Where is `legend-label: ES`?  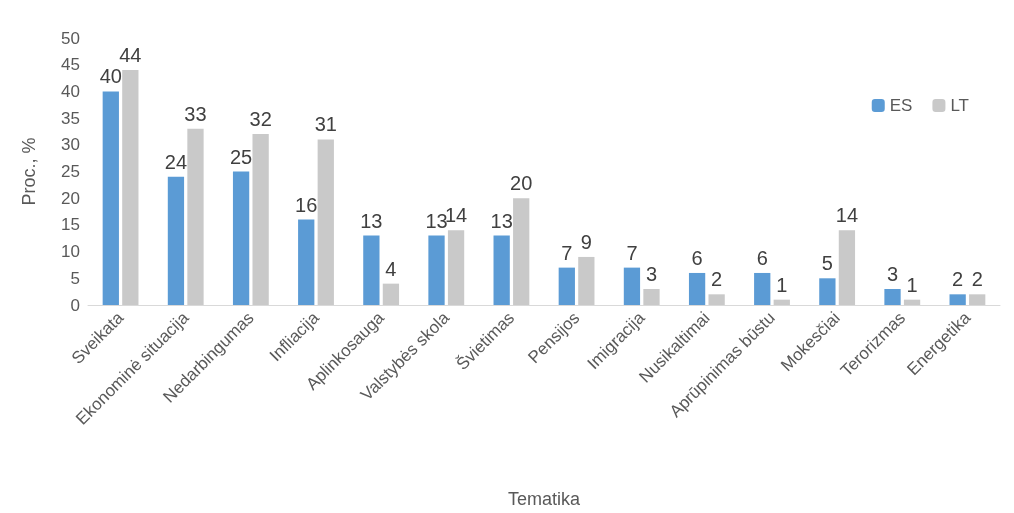 legend-label: ES is located at coordinates (901, 105).